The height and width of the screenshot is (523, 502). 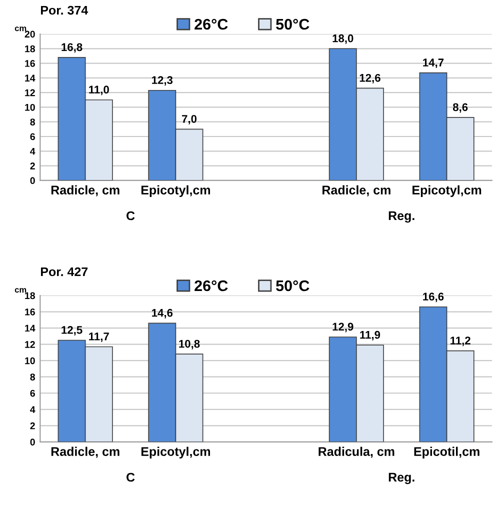 I want to click on y-tick-label: 20, so click(x=29, y=34).